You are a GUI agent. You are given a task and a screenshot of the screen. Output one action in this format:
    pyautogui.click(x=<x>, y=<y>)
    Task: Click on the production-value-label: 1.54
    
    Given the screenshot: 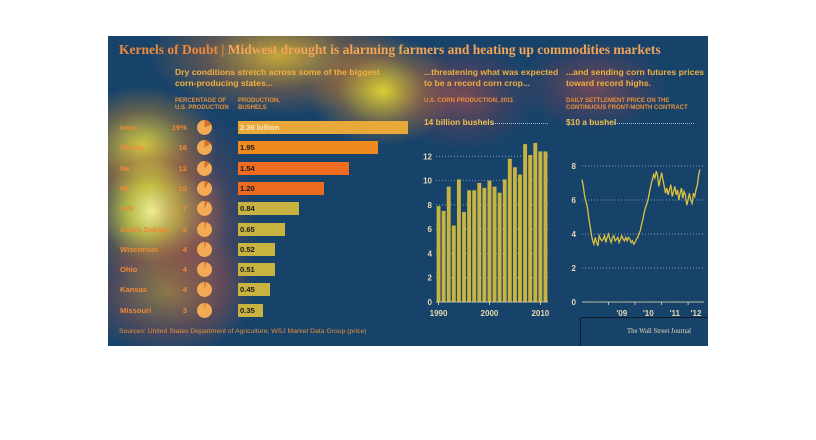 What is the action you would take?
    pyautogui.click(x=247, y=168)
    